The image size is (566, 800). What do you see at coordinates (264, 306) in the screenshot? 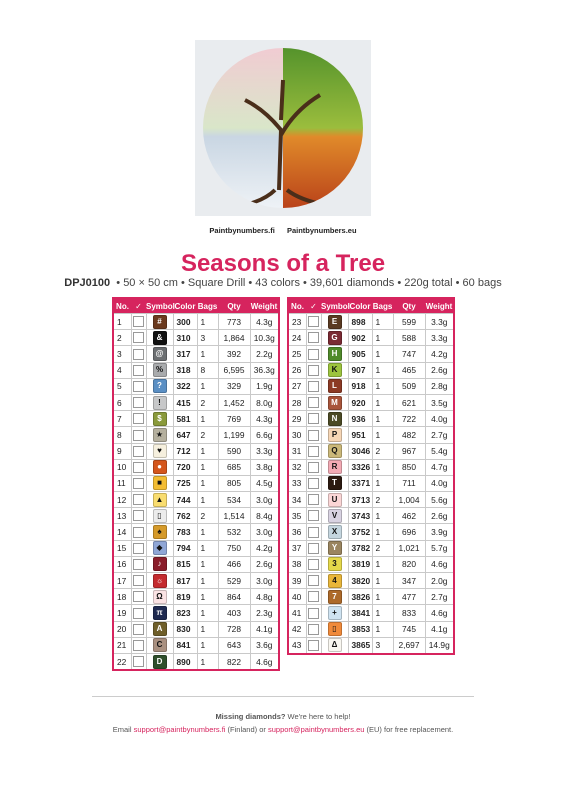
I see `column-header: Weight` at bounding box center [264, 306].